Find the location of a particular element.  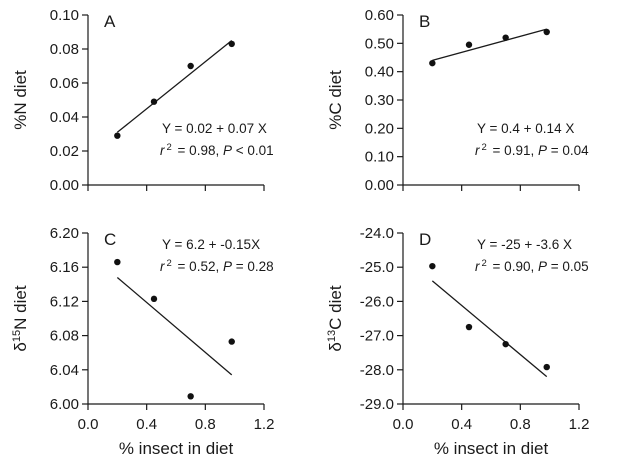

panel-d-y-tick-label: -24.0 is located at coordinates (377, 233).